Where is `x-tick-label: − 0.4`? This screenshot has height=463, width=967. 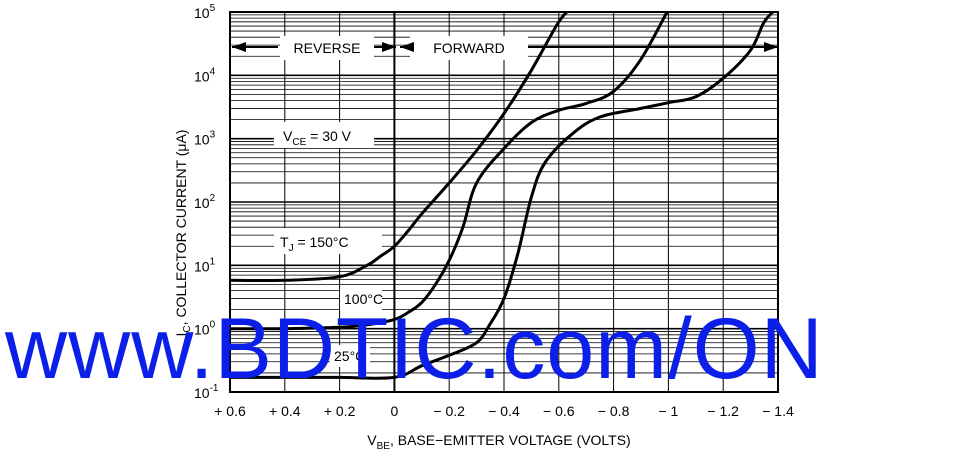
x-tick-label: − 0.4 is located at coordinates (504, 411).